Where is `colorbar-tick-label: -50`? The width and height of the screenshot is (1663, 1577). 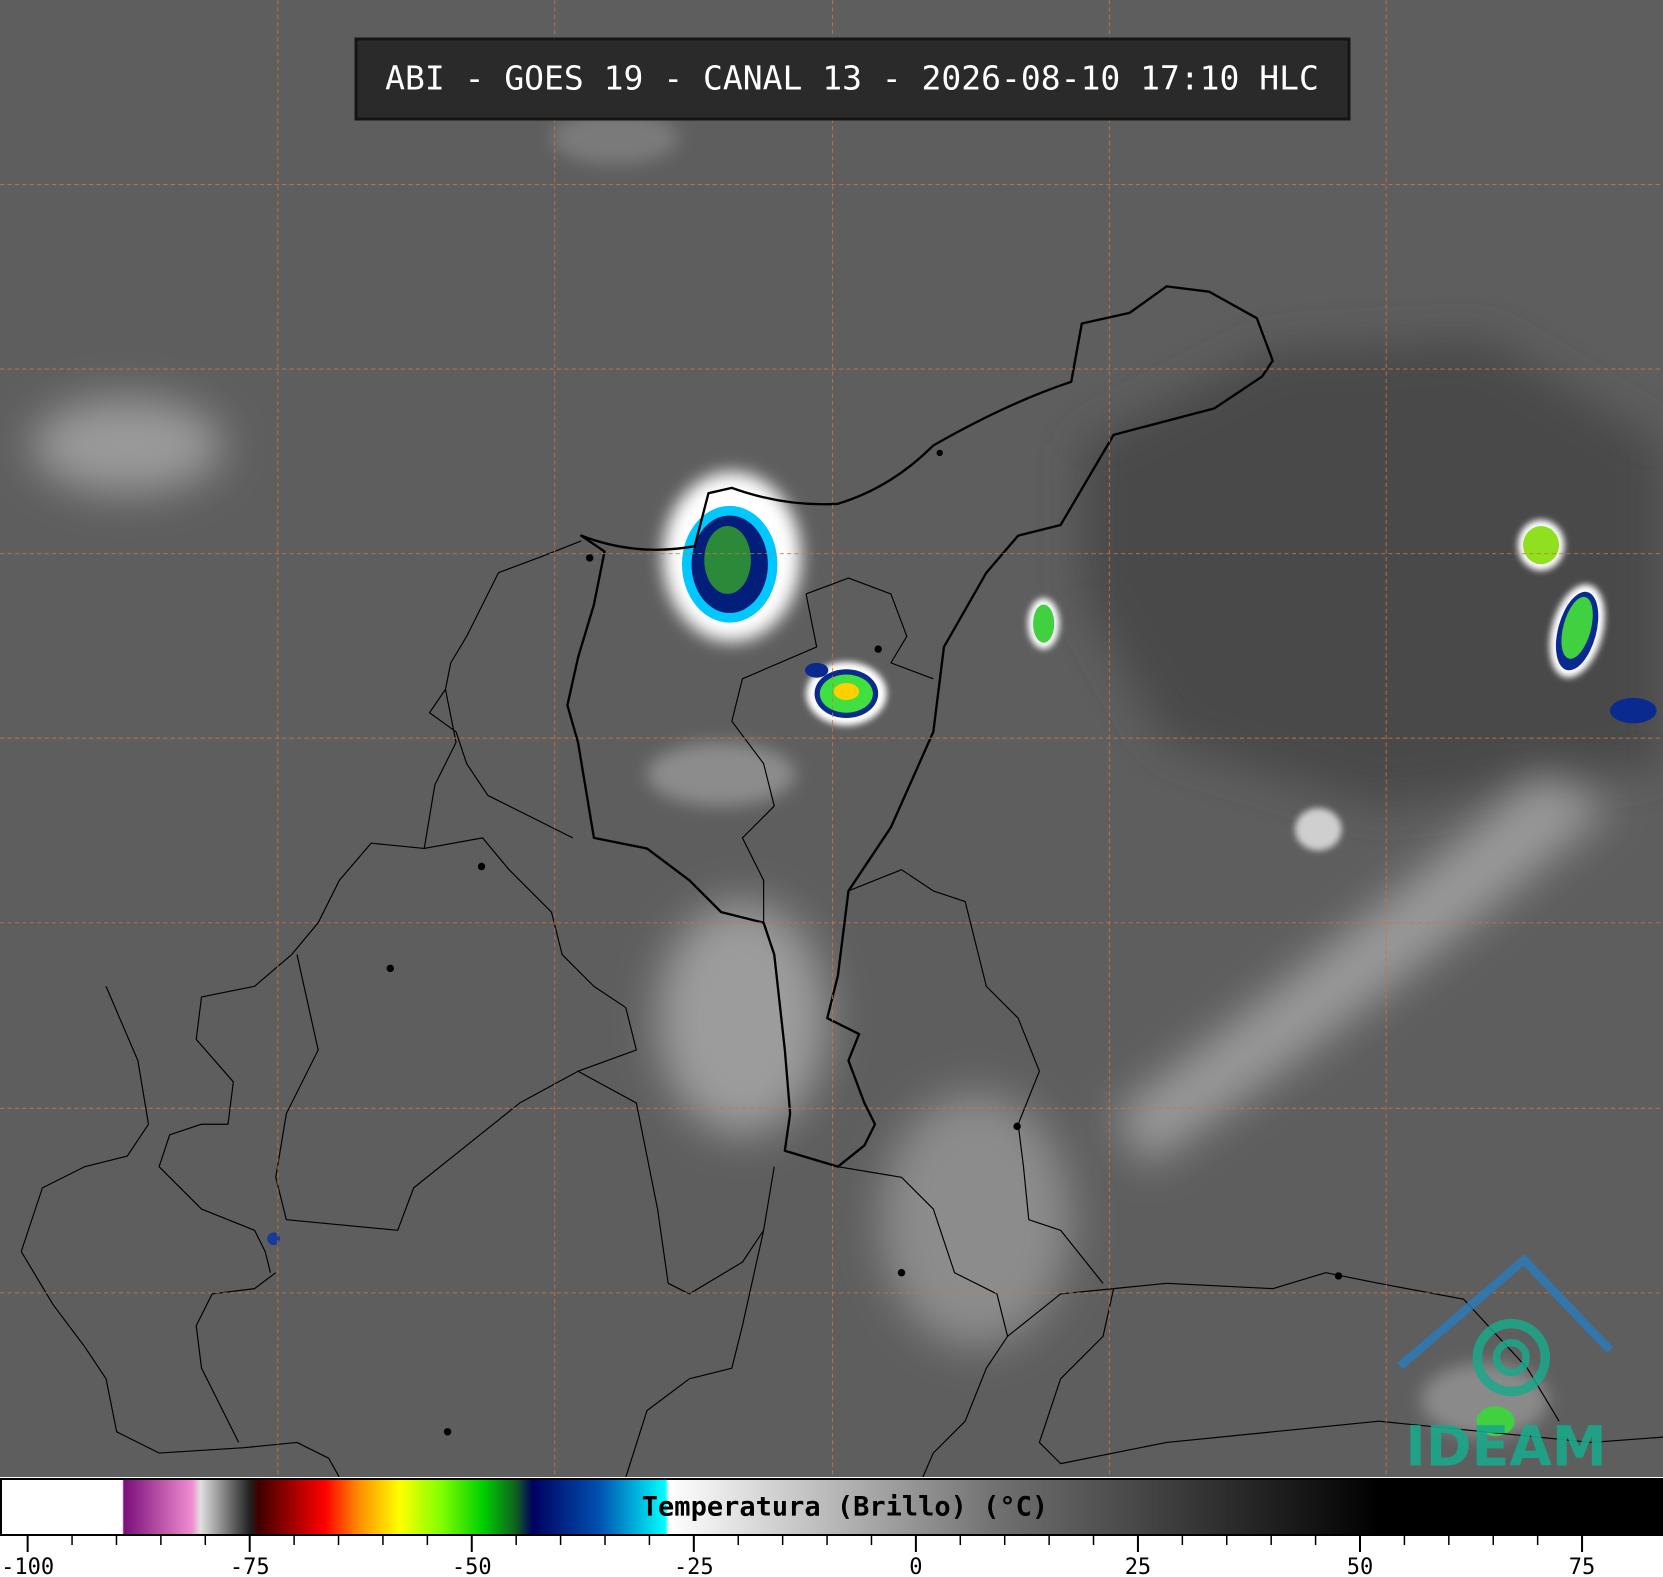
colorbar-tick-label: -50 is located at coordinates (472, 1566).